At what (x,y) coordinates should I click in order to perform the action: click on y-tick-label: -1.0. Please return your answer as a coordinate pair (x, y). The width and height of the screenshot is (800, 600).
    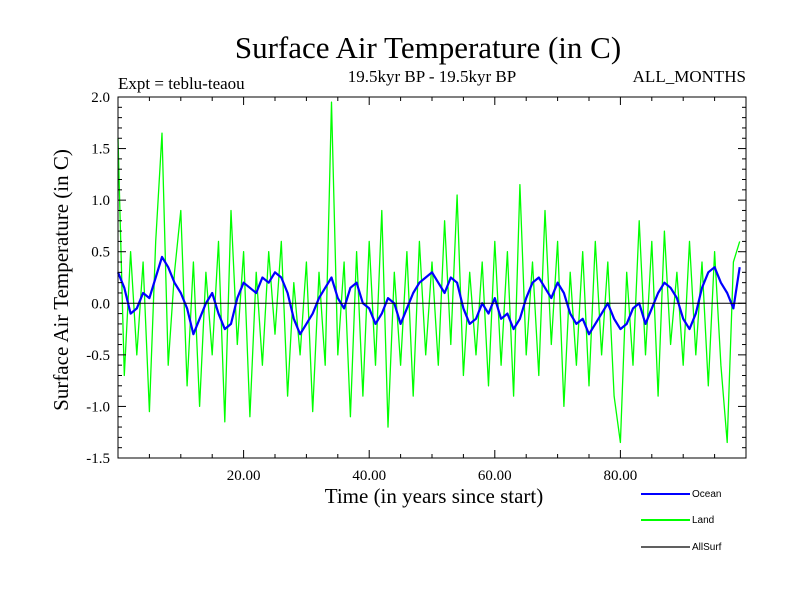
    Looking at the image, I should click on (98, 407).